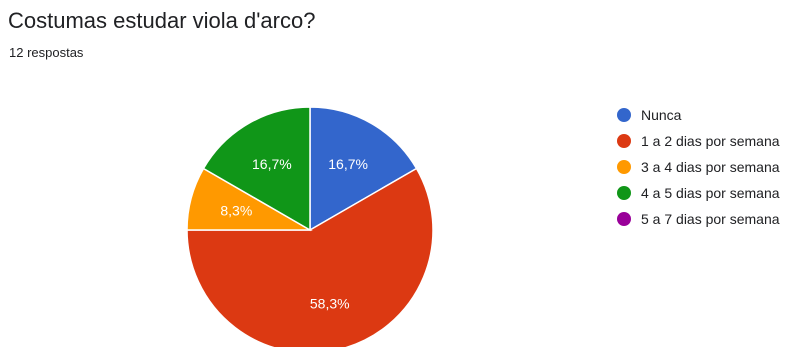 The width and height of the screenshot is (806, 347). What do you see at coordinates (710, 167) in the screenshot?
I see `legend-label: 3 a 4 dias por semana` at bounding box center [710, 167].